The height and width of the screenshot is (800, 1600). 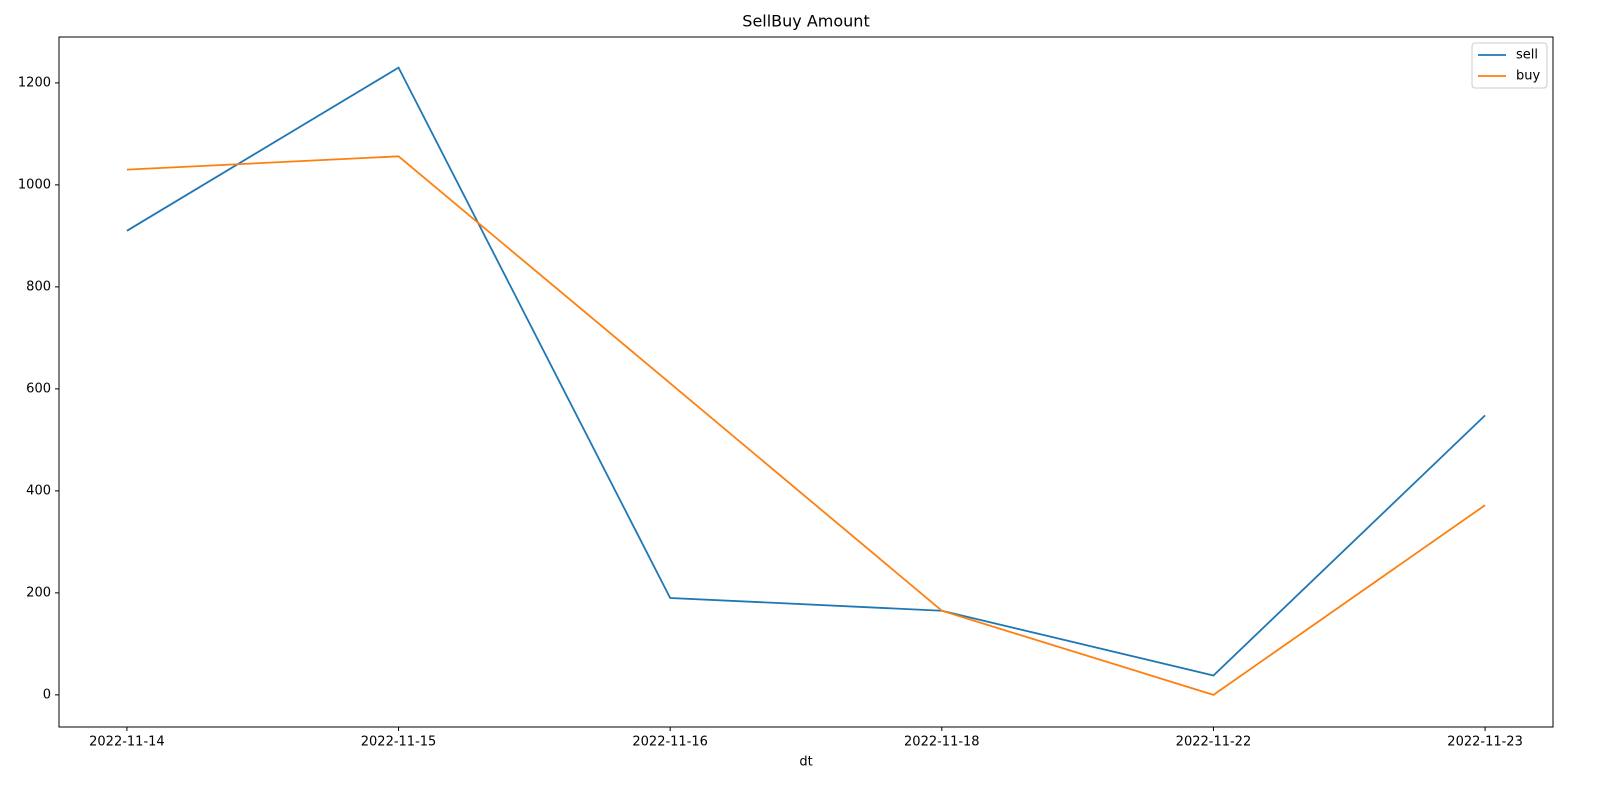 What do you see at coordinates (1485, 742) in the screenshot?
I see `x-tick-label: 2022-11-23` at bounding box center [1485, 742].